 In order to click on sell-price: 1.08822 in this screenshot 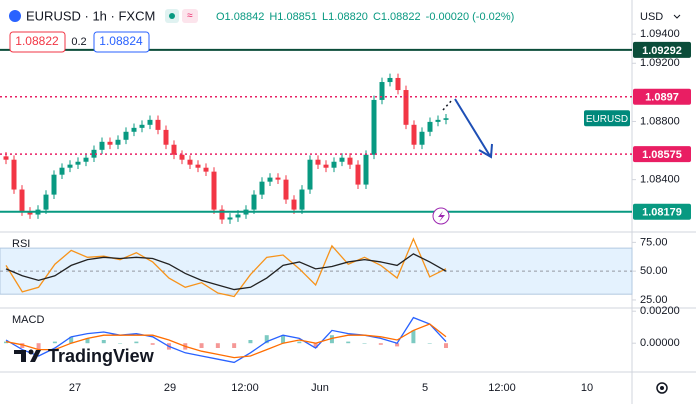, I will do `click(37, 41)`.